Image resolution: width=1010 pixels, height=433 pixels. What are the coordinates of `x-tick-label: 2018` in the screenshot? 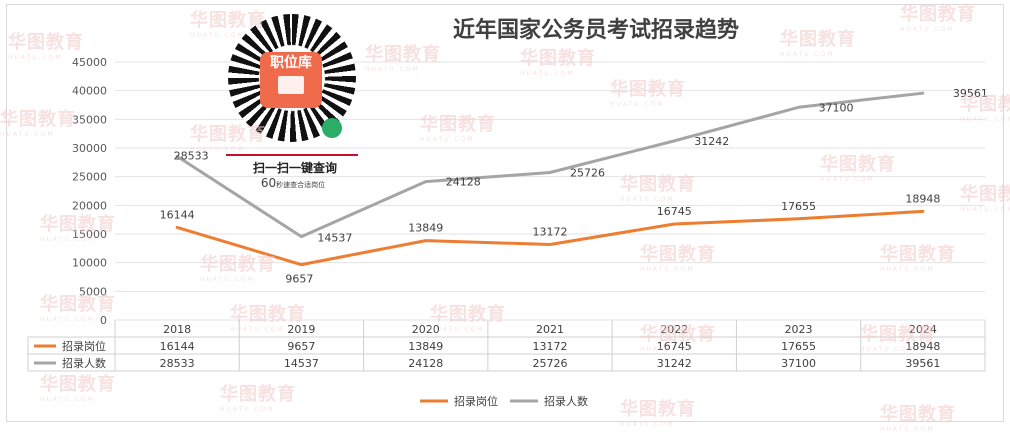 It's located at (177, 329).